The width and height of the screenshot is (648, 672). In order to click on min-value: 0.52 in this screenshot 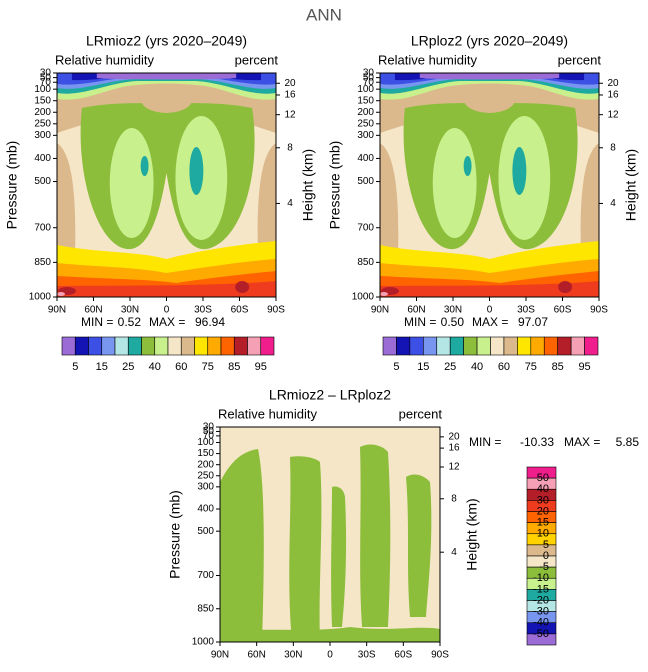, I will do `click(130, 322)`.